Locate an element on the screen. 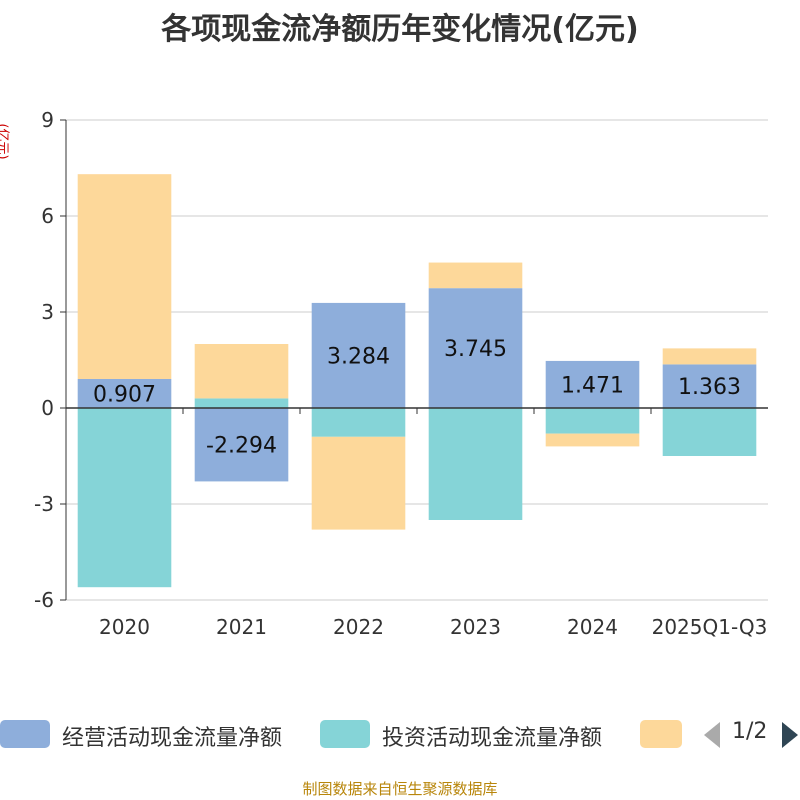  x-tick-label-2024: 2024 is located at coordinates (592, 627).